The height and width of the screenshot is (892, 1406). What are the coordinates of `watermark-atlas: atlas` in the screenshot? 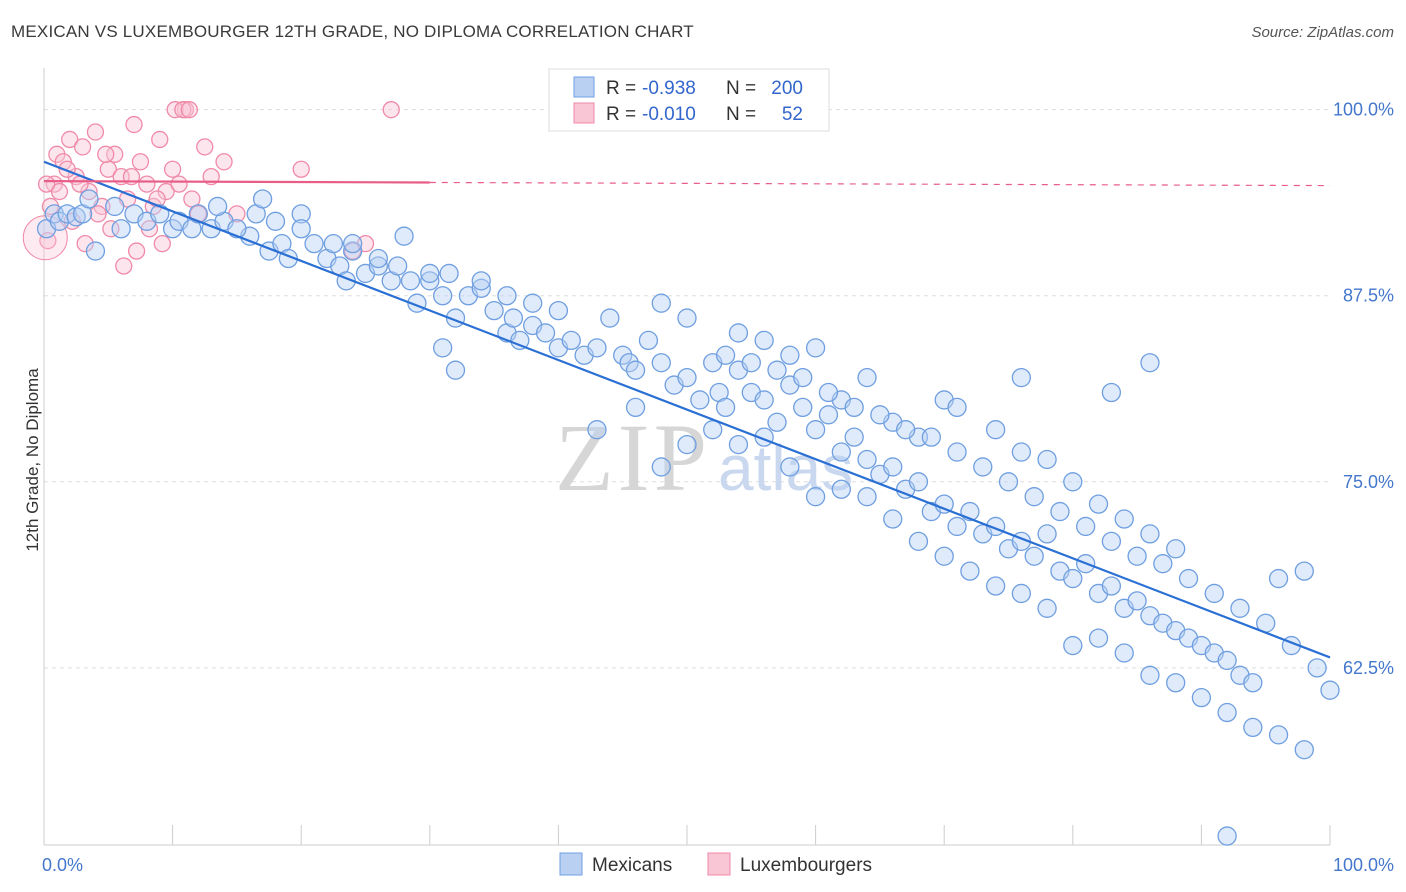 It's located at (785, 468).